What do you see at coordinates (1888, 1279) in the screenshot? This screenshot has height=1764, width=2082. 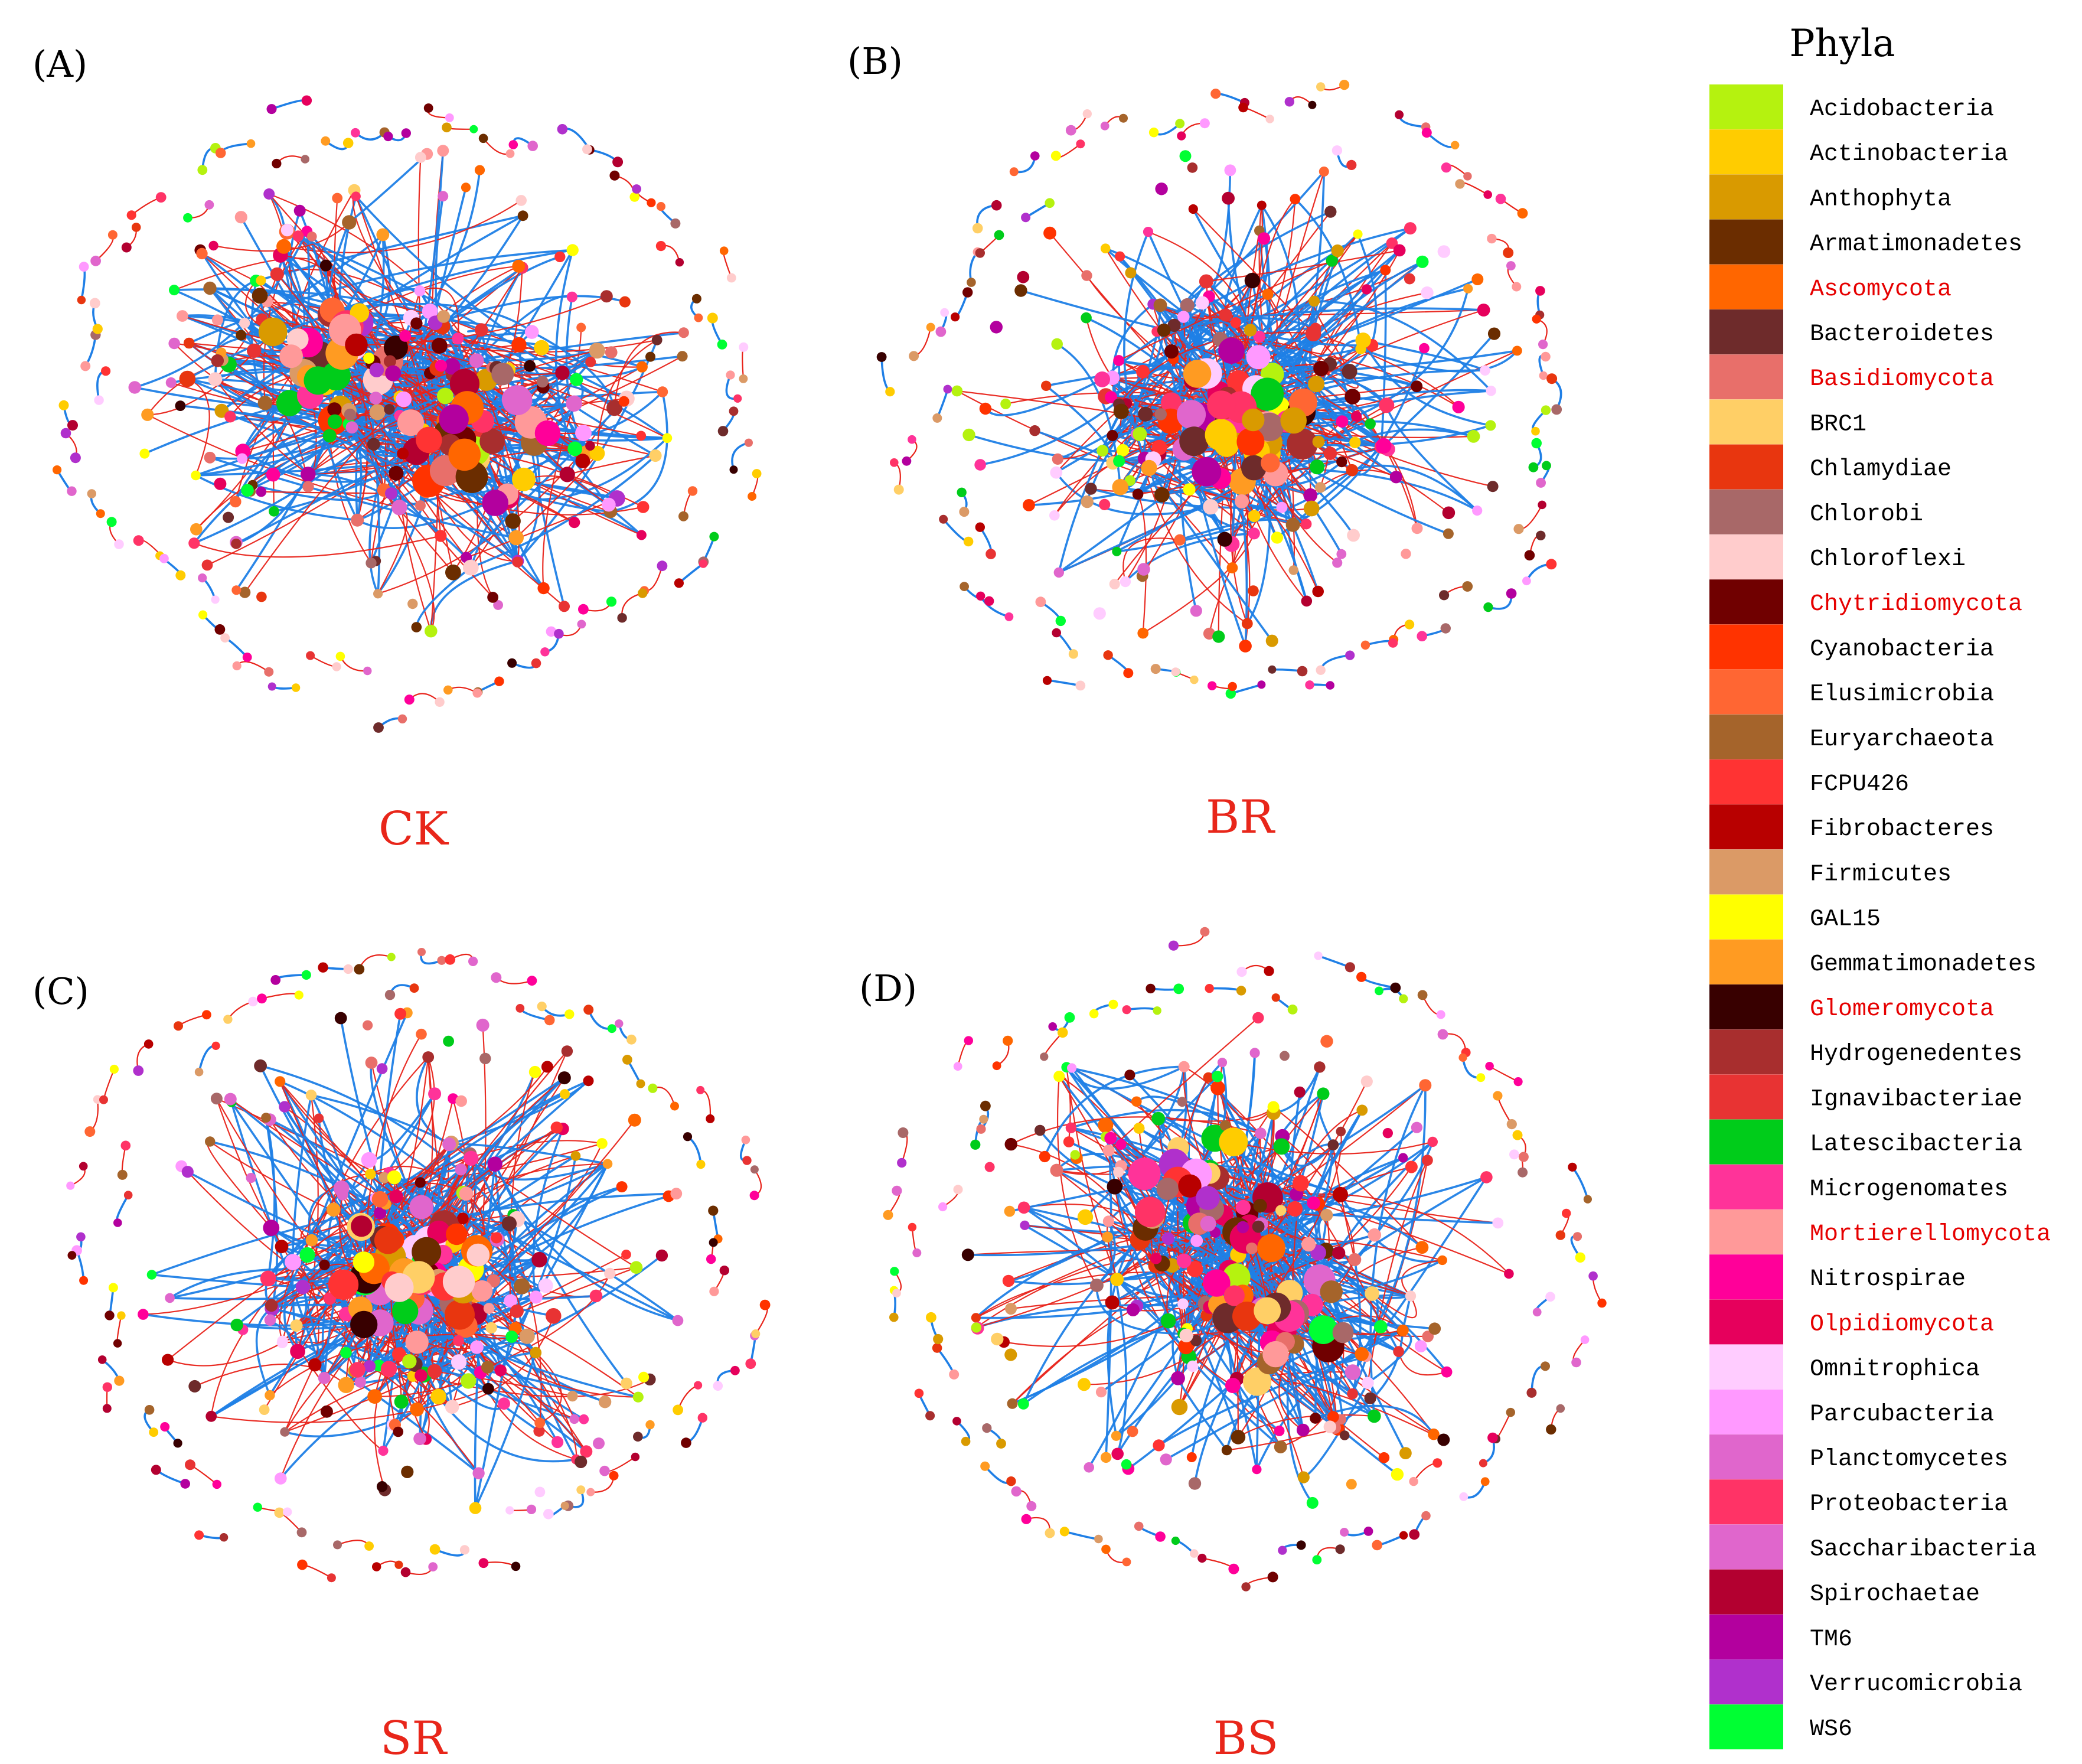 I see `legend-label: Nitrospirae` at bounding box center [1888, 1279].